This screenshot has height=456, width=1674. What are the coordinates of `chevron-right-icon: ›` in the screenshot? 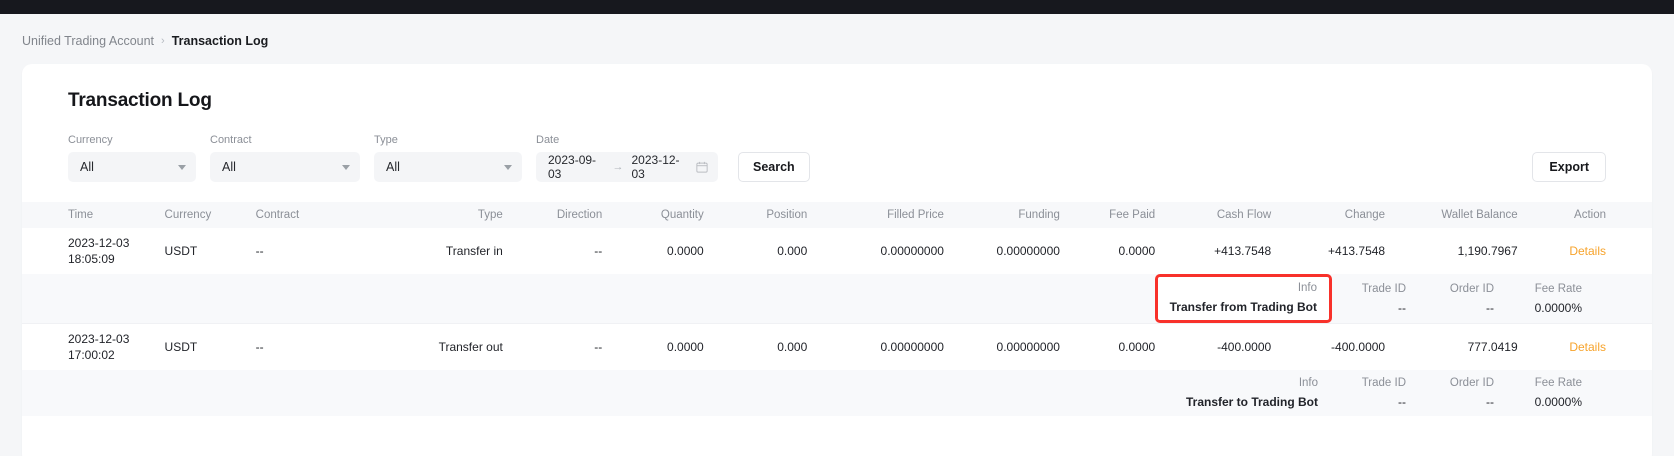 It's located at (163, 41).